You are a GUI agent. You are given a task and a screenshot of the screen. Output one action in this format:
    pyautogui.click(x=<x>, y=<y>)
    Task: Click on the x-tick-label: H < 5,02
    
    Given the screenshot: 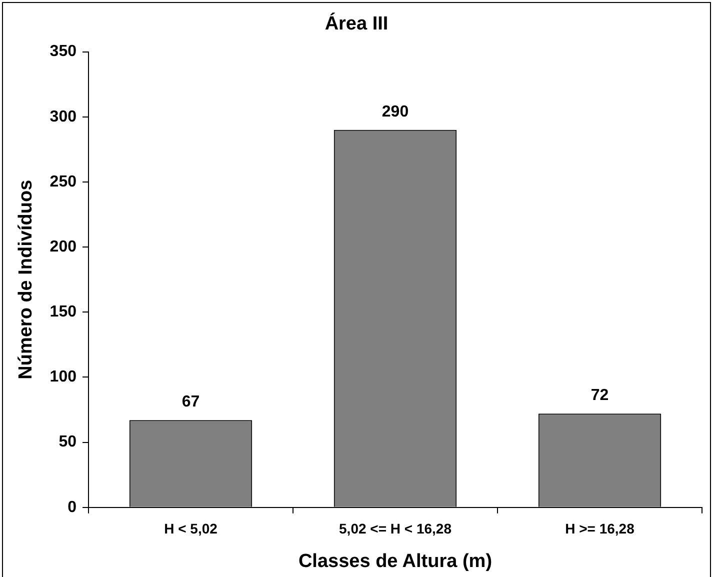 What is the action you would take?
    pyautogui.click(x=191, y=528)
    